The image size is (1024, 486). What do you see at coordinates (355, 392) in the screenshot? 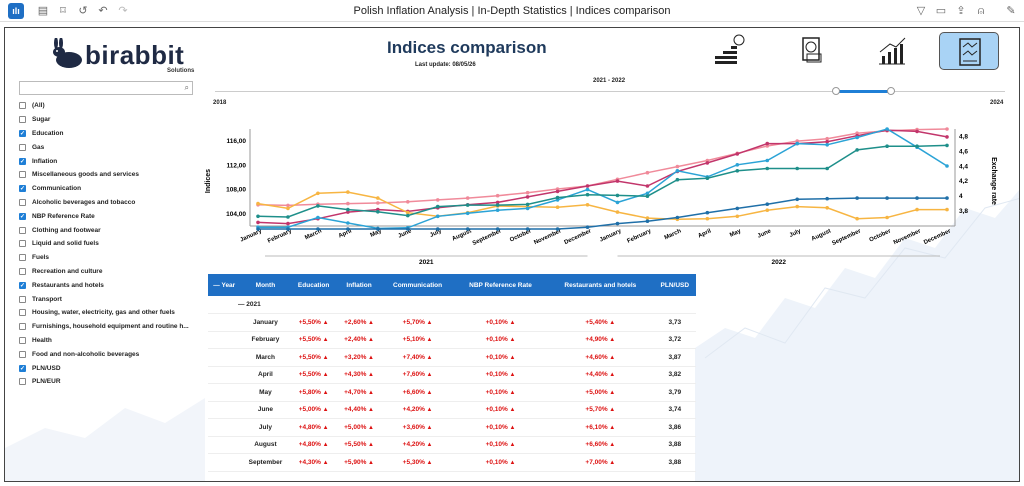
I see `percent-value: +4,70%` at bounding box center [355, 392].